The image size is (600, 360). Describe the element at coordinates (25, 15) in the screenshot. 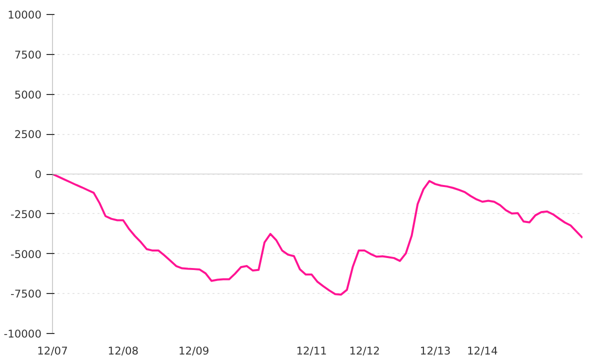

I see `y-tick-label: 10000` at that location.